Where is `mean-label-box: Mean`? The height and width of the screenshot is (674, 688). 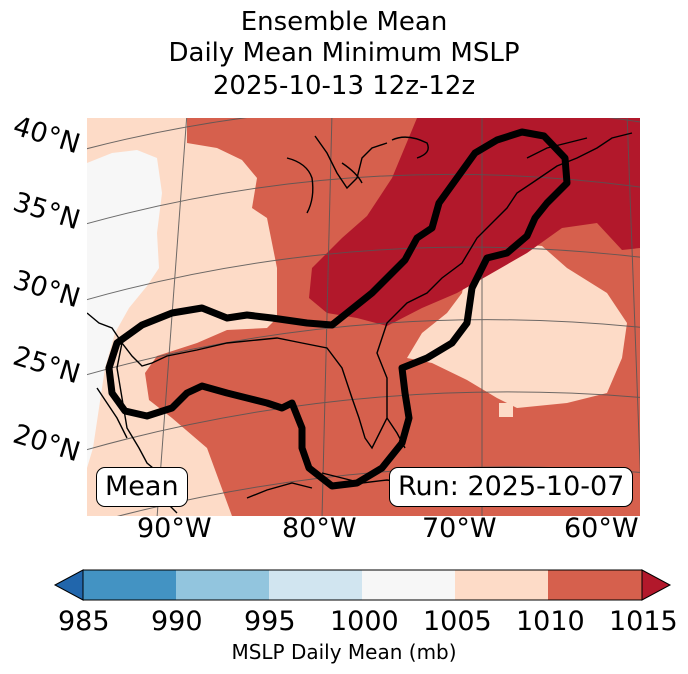
mean-label-box: Mean is located at coordinates (142, 487).